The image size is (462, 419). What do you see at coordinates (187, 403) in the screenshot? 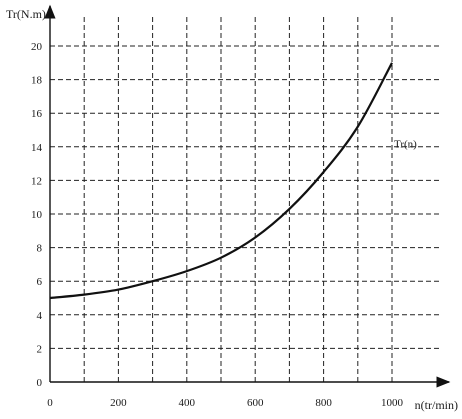
I see `x-tick-label: 400` at bounding box center [187, 403].